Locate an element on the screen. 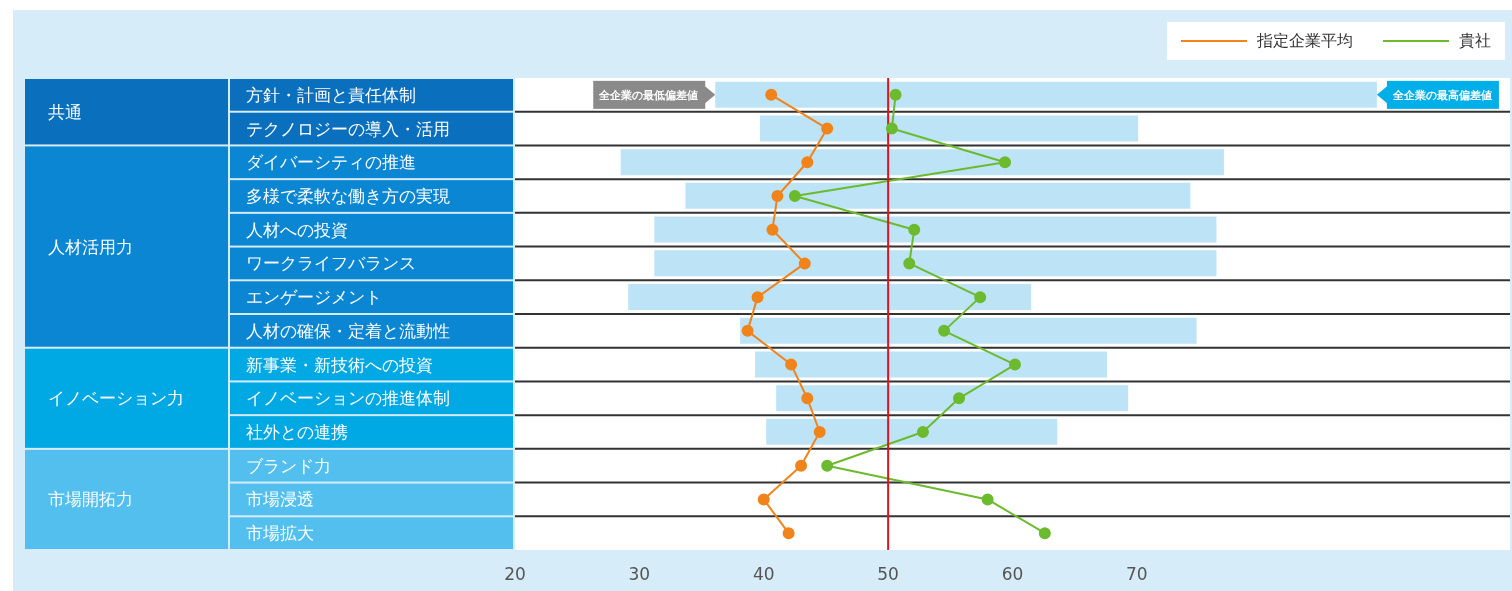  y-tick-label: 市場浸透 is located at coordinates (280, 499).